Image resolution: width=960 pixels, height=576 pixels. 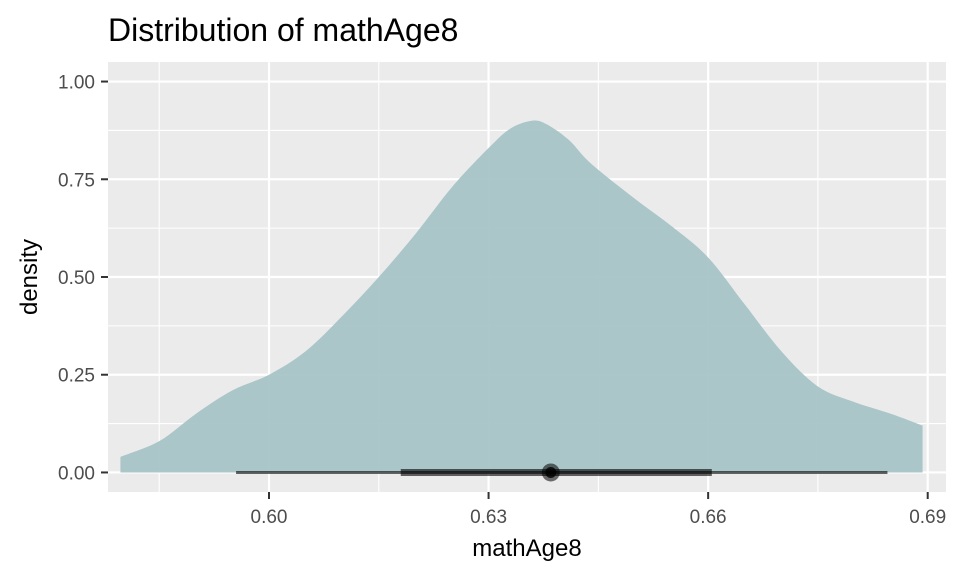 I want to click on y-tick-label: 0.75, so click(x=76, y=180).